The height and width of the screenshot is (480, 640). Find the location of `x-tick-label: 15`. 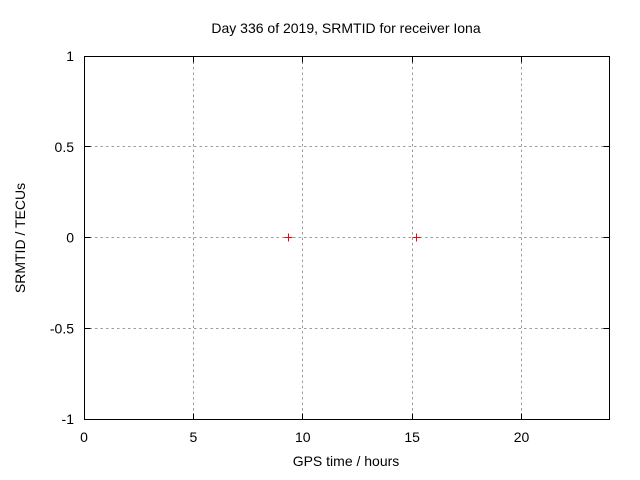

x-tick-label: 15 is located at coordinates (412, 437).